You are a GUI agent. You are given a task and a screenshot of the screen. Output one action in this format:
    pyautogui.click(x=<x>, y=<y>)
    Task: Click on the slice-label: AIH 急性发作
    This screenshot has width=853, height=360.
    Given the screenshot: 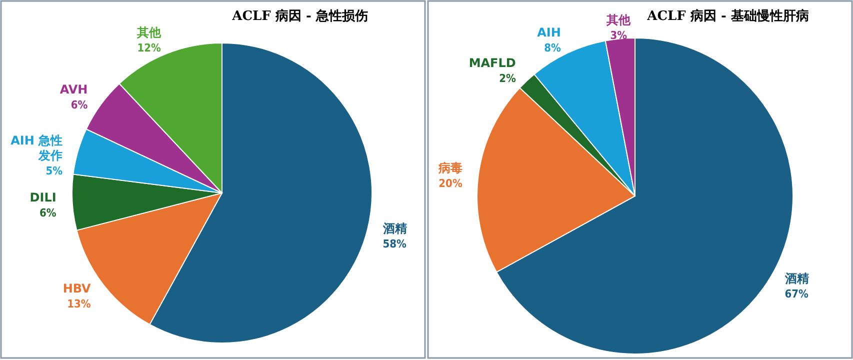 What is the action you would take?
    pyautogui.click(x=36, y=148)
    